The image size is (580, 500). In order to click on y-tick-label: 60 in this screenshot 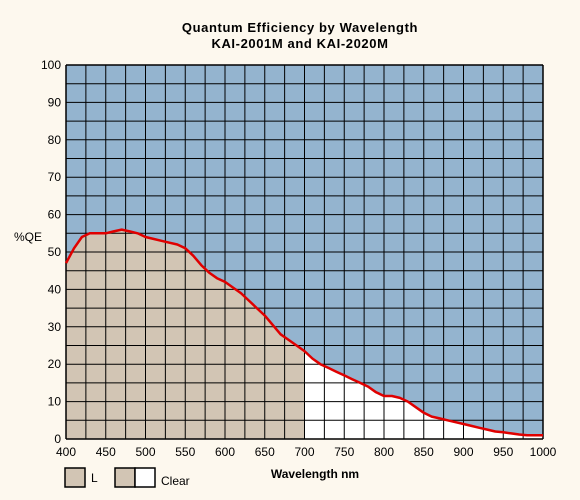, I will do `click(55, 215)`.